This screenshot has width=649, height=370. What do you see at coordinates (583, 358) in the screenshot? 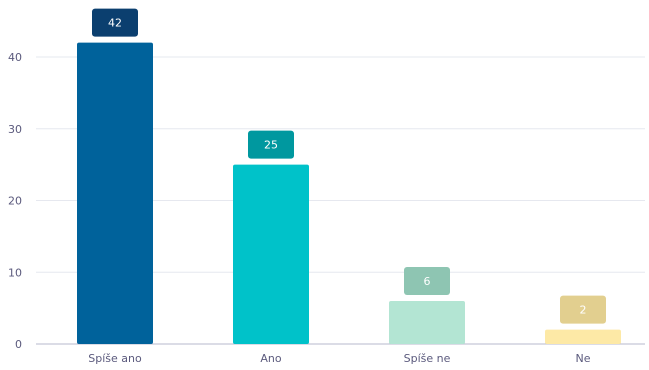
I see `x-tick-label: Ne` at bounding box center [583, 358].